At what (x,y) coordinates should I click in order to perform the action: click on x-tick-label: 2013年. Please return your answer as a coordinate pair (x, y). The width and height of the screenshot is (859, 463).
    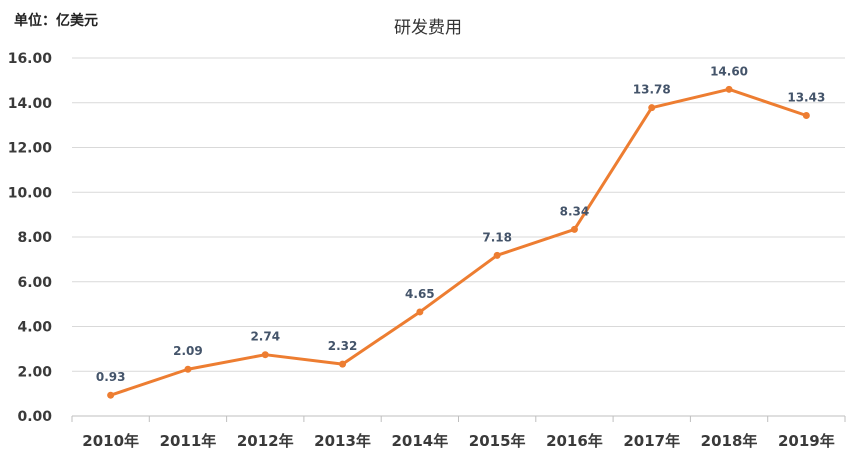
    Looking at the image, I should click on (342, 441).